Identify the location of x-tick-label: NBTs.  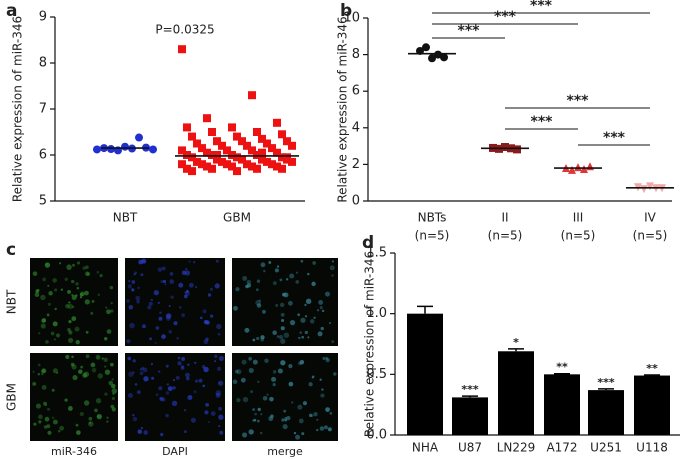
(432, 218).